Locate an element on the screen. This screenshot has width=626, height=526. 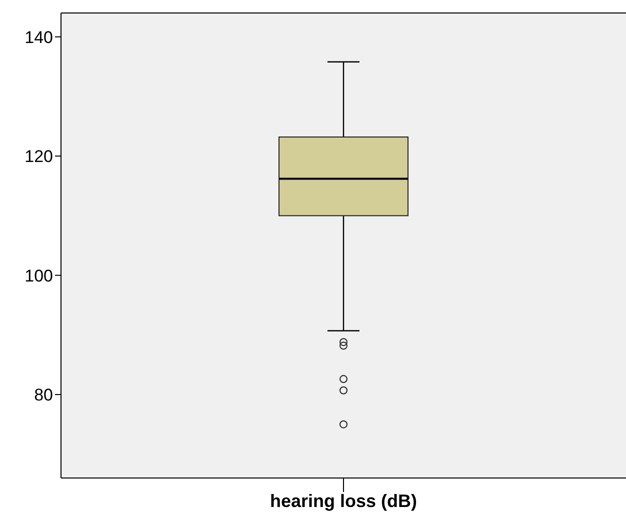
y-tick-label: 120 is located at coordinates (38, 156).